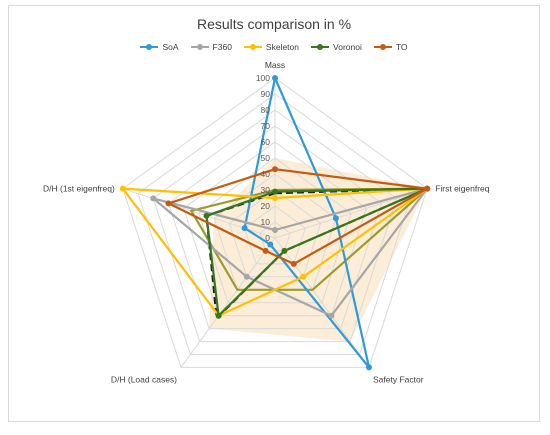  What do you see at coordinates (266, 206) in the screenshot?
I see `tick-label: 20` at bounding box center [266, 206].